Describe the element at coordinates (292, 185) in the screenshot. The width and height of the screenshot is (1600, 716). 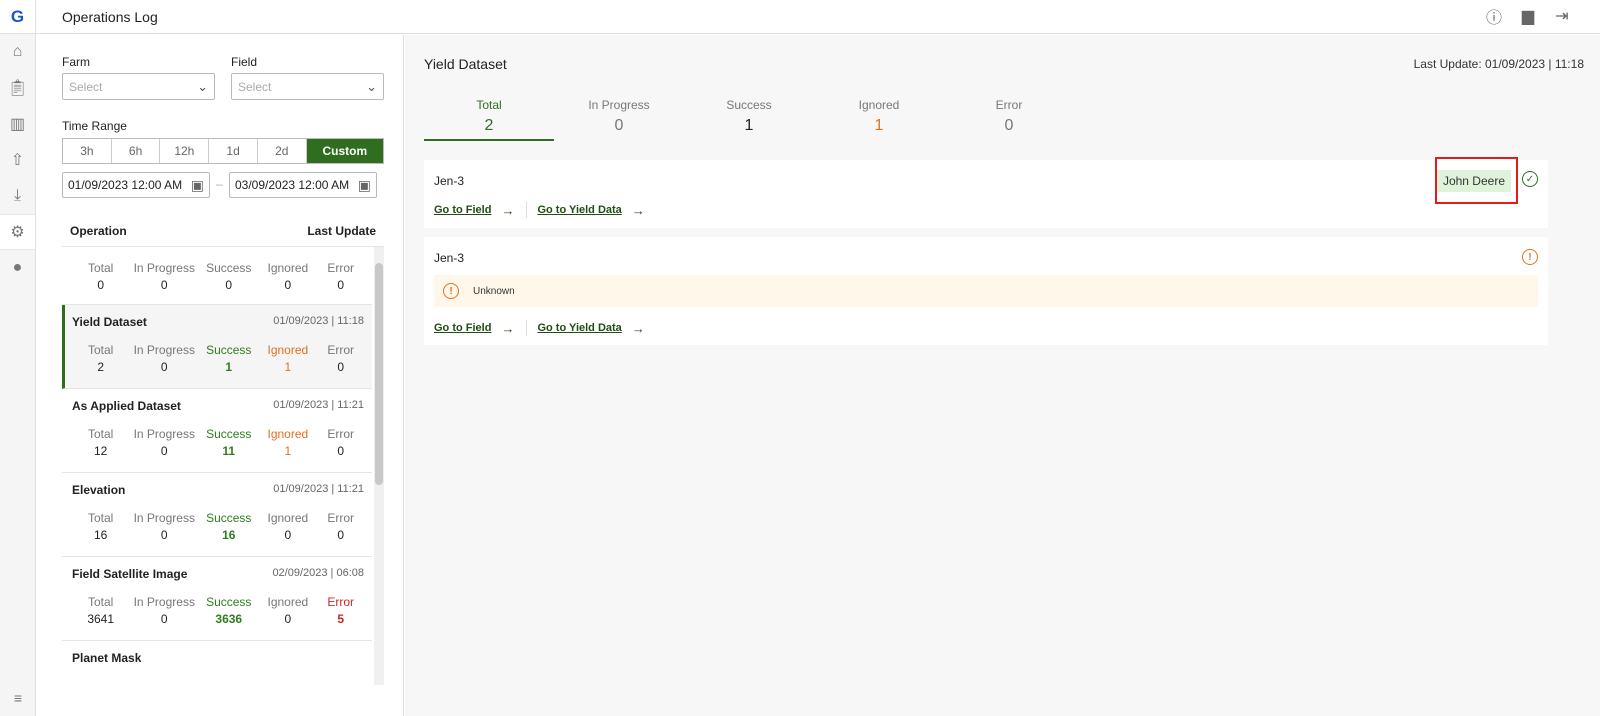
I see `end-date-value: 03/09/2023 12:00 AM` at that location.